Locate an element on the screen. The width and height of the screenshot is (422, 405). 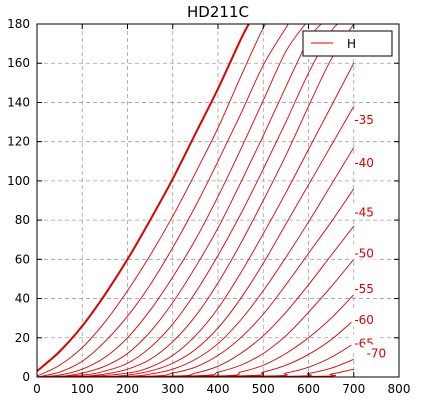
curve-label: -60 is located at coordinates (364, 320).